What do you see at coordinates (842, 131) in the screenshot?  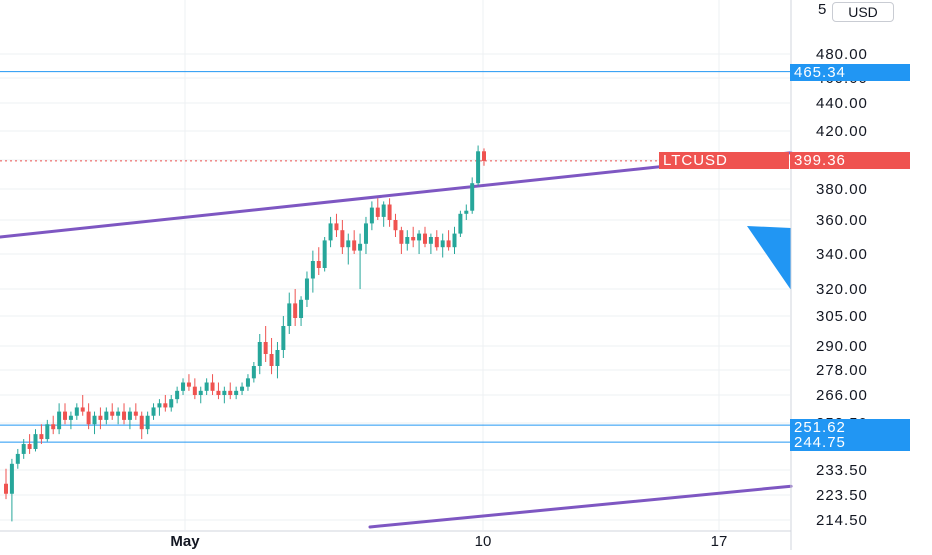 I see `price-tick-label: 420.00` at bounding box center [842, 131].